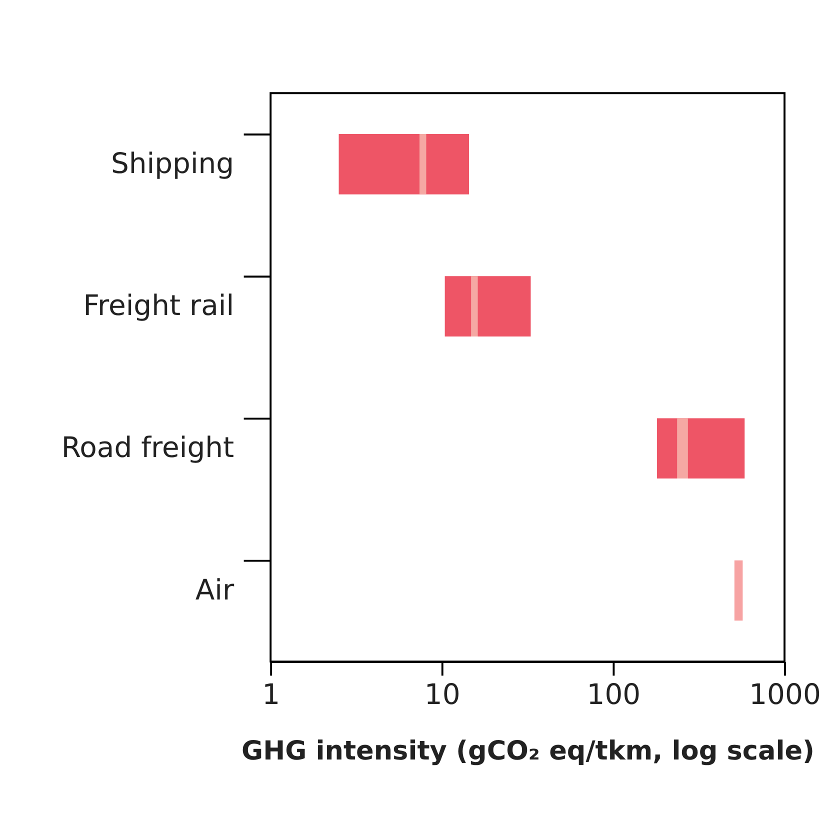 This screenshot has width=840, height=815. I want to click on x-tick-label: 100, so click(613, 694).